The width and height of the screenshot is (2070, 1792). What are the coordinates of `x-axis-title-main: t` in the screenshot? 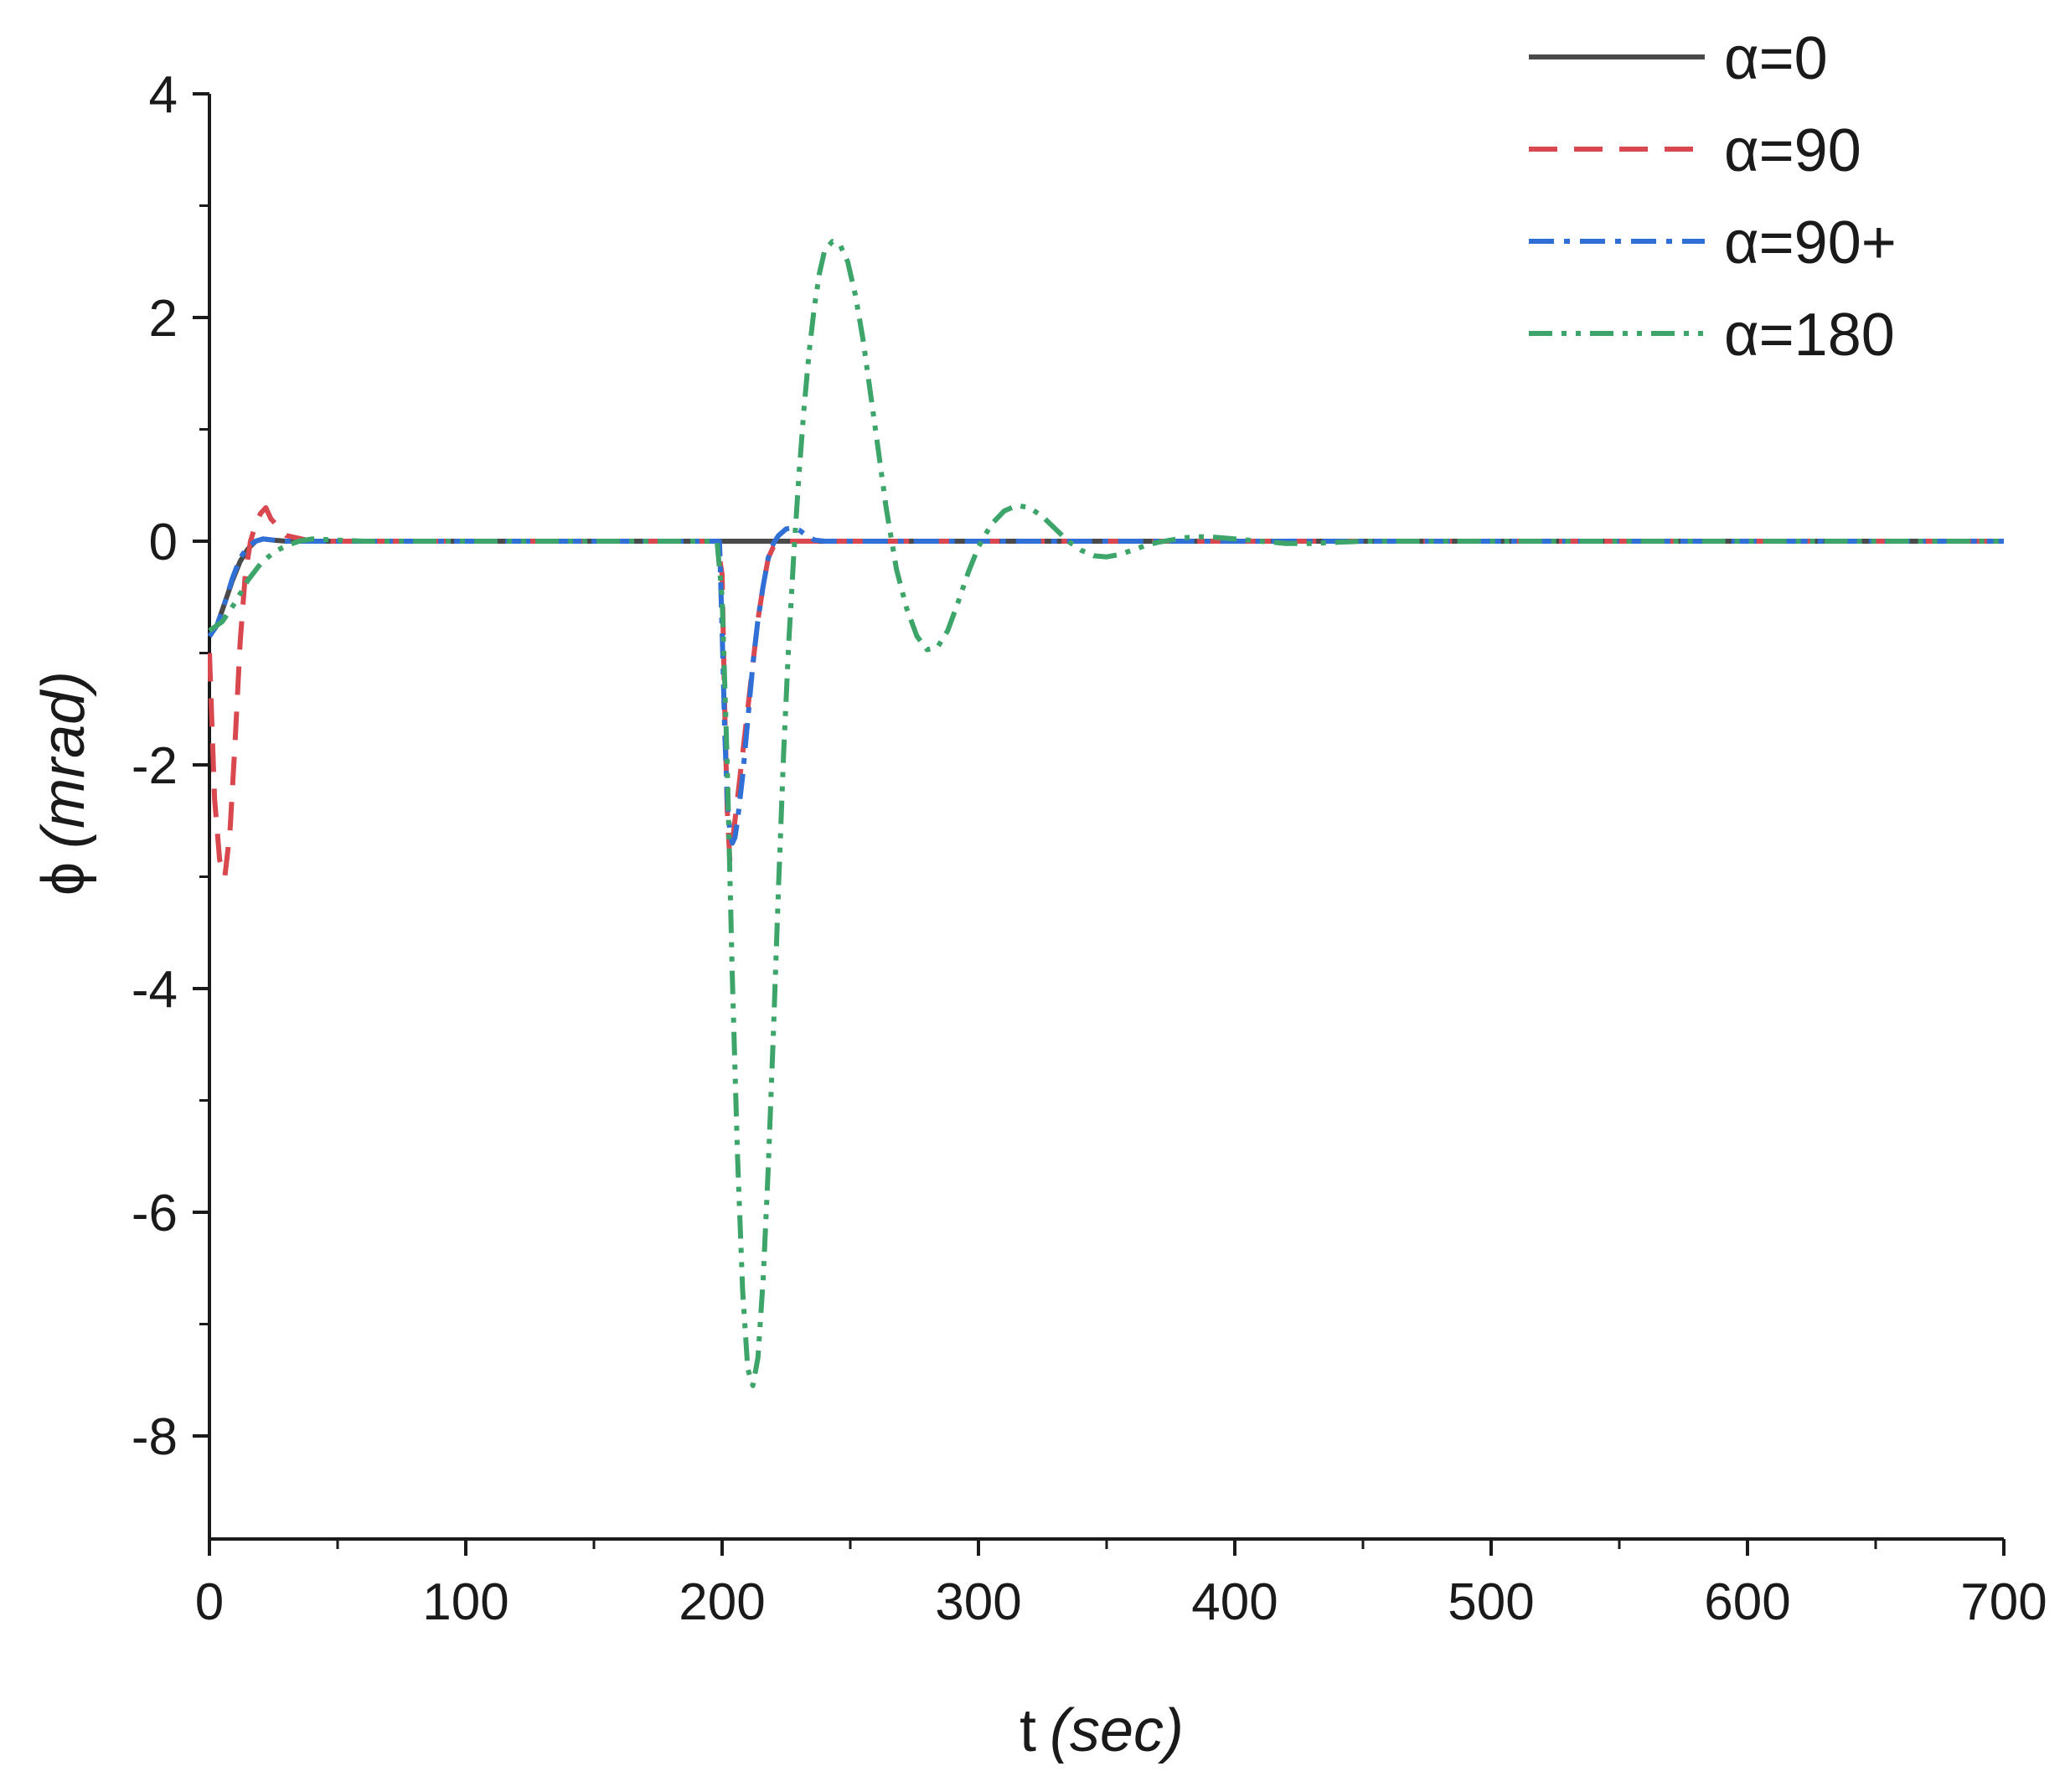 It's located at (1028, 1730).